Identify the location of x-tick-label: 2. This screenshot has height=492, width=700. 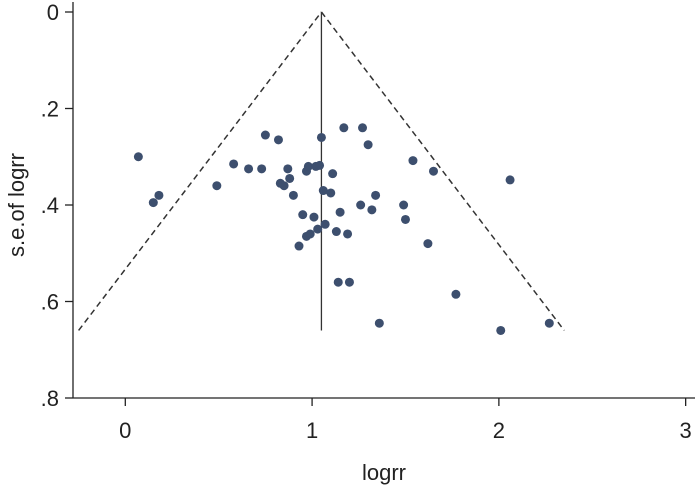
(499, 430).